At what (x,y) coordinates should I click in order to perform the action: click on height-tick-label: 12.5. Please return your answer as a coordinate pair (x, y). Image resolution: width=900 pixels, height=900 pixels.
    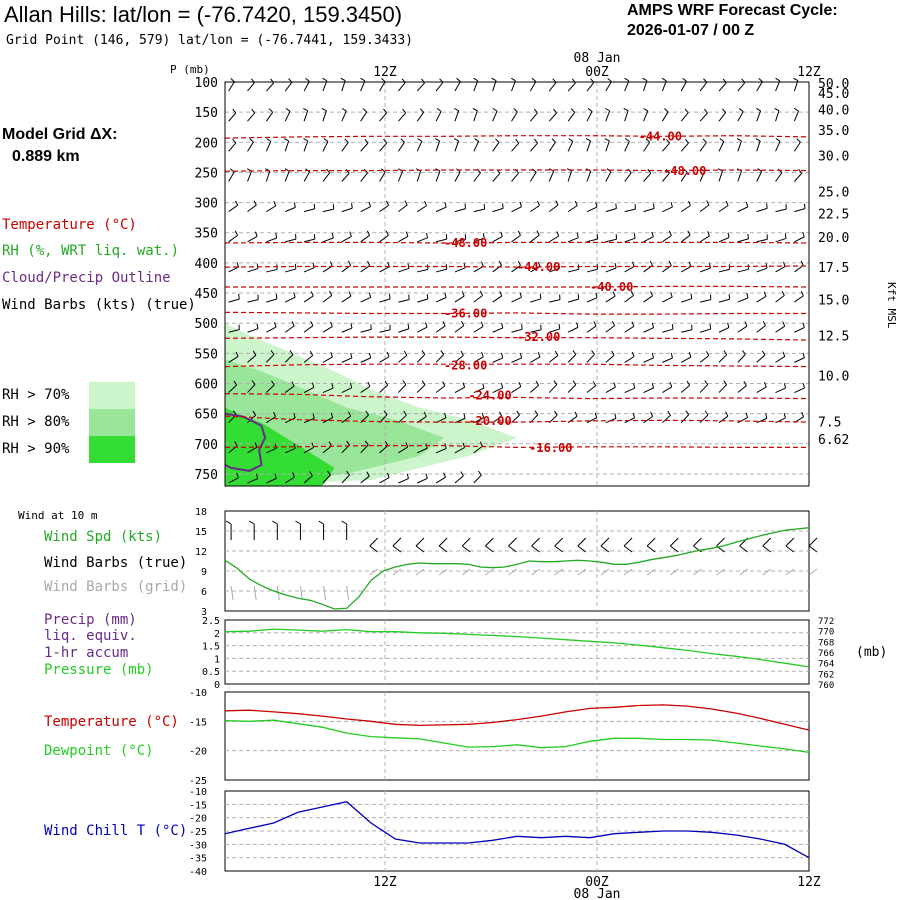
    Looking at the image, I should click on (833, 336).